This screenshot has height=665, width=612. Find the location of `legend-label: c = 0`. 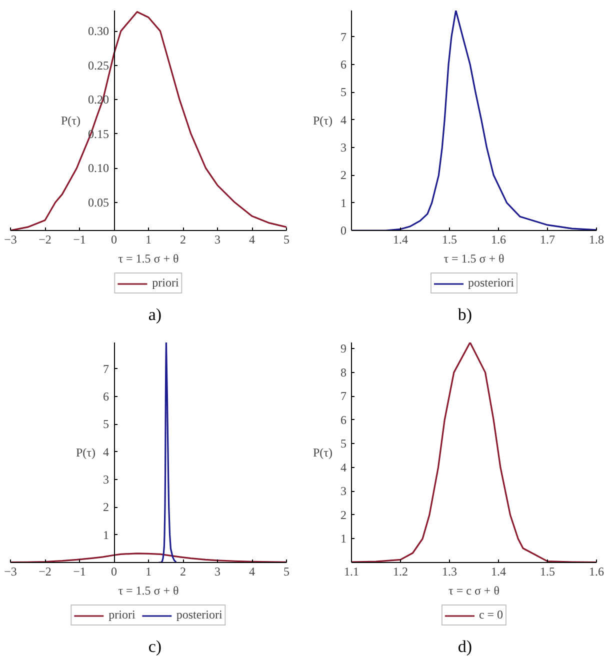

legend-label: c = 0 is located at coordinates (491, 615).